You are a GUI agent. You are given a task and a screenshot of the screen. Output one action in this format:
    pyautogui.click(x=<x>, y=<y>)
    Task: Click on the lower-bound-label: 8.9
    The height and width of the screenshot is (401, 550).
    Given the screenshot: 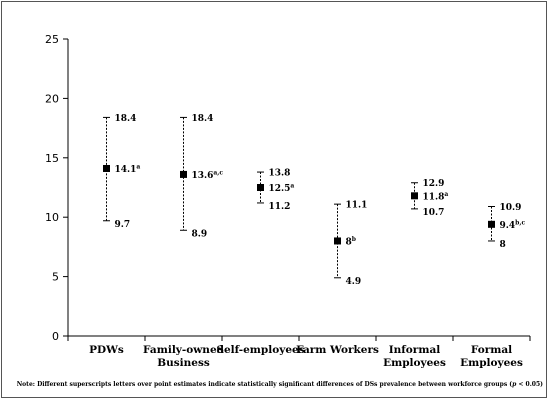 What is the action you would take?
    pyautogui.click(x=200, y=234)
    